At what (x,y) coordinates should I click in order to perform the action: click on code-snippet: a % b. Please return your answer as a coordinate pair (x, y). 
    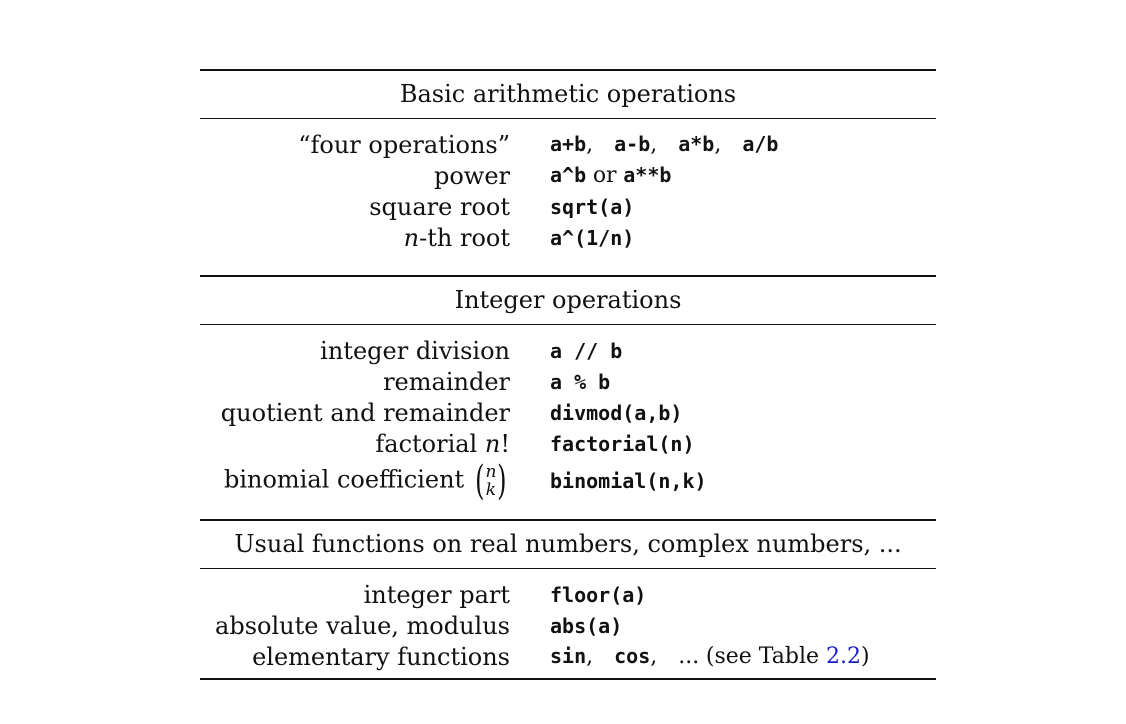
    Looking at the image, I should click on (580, 381).